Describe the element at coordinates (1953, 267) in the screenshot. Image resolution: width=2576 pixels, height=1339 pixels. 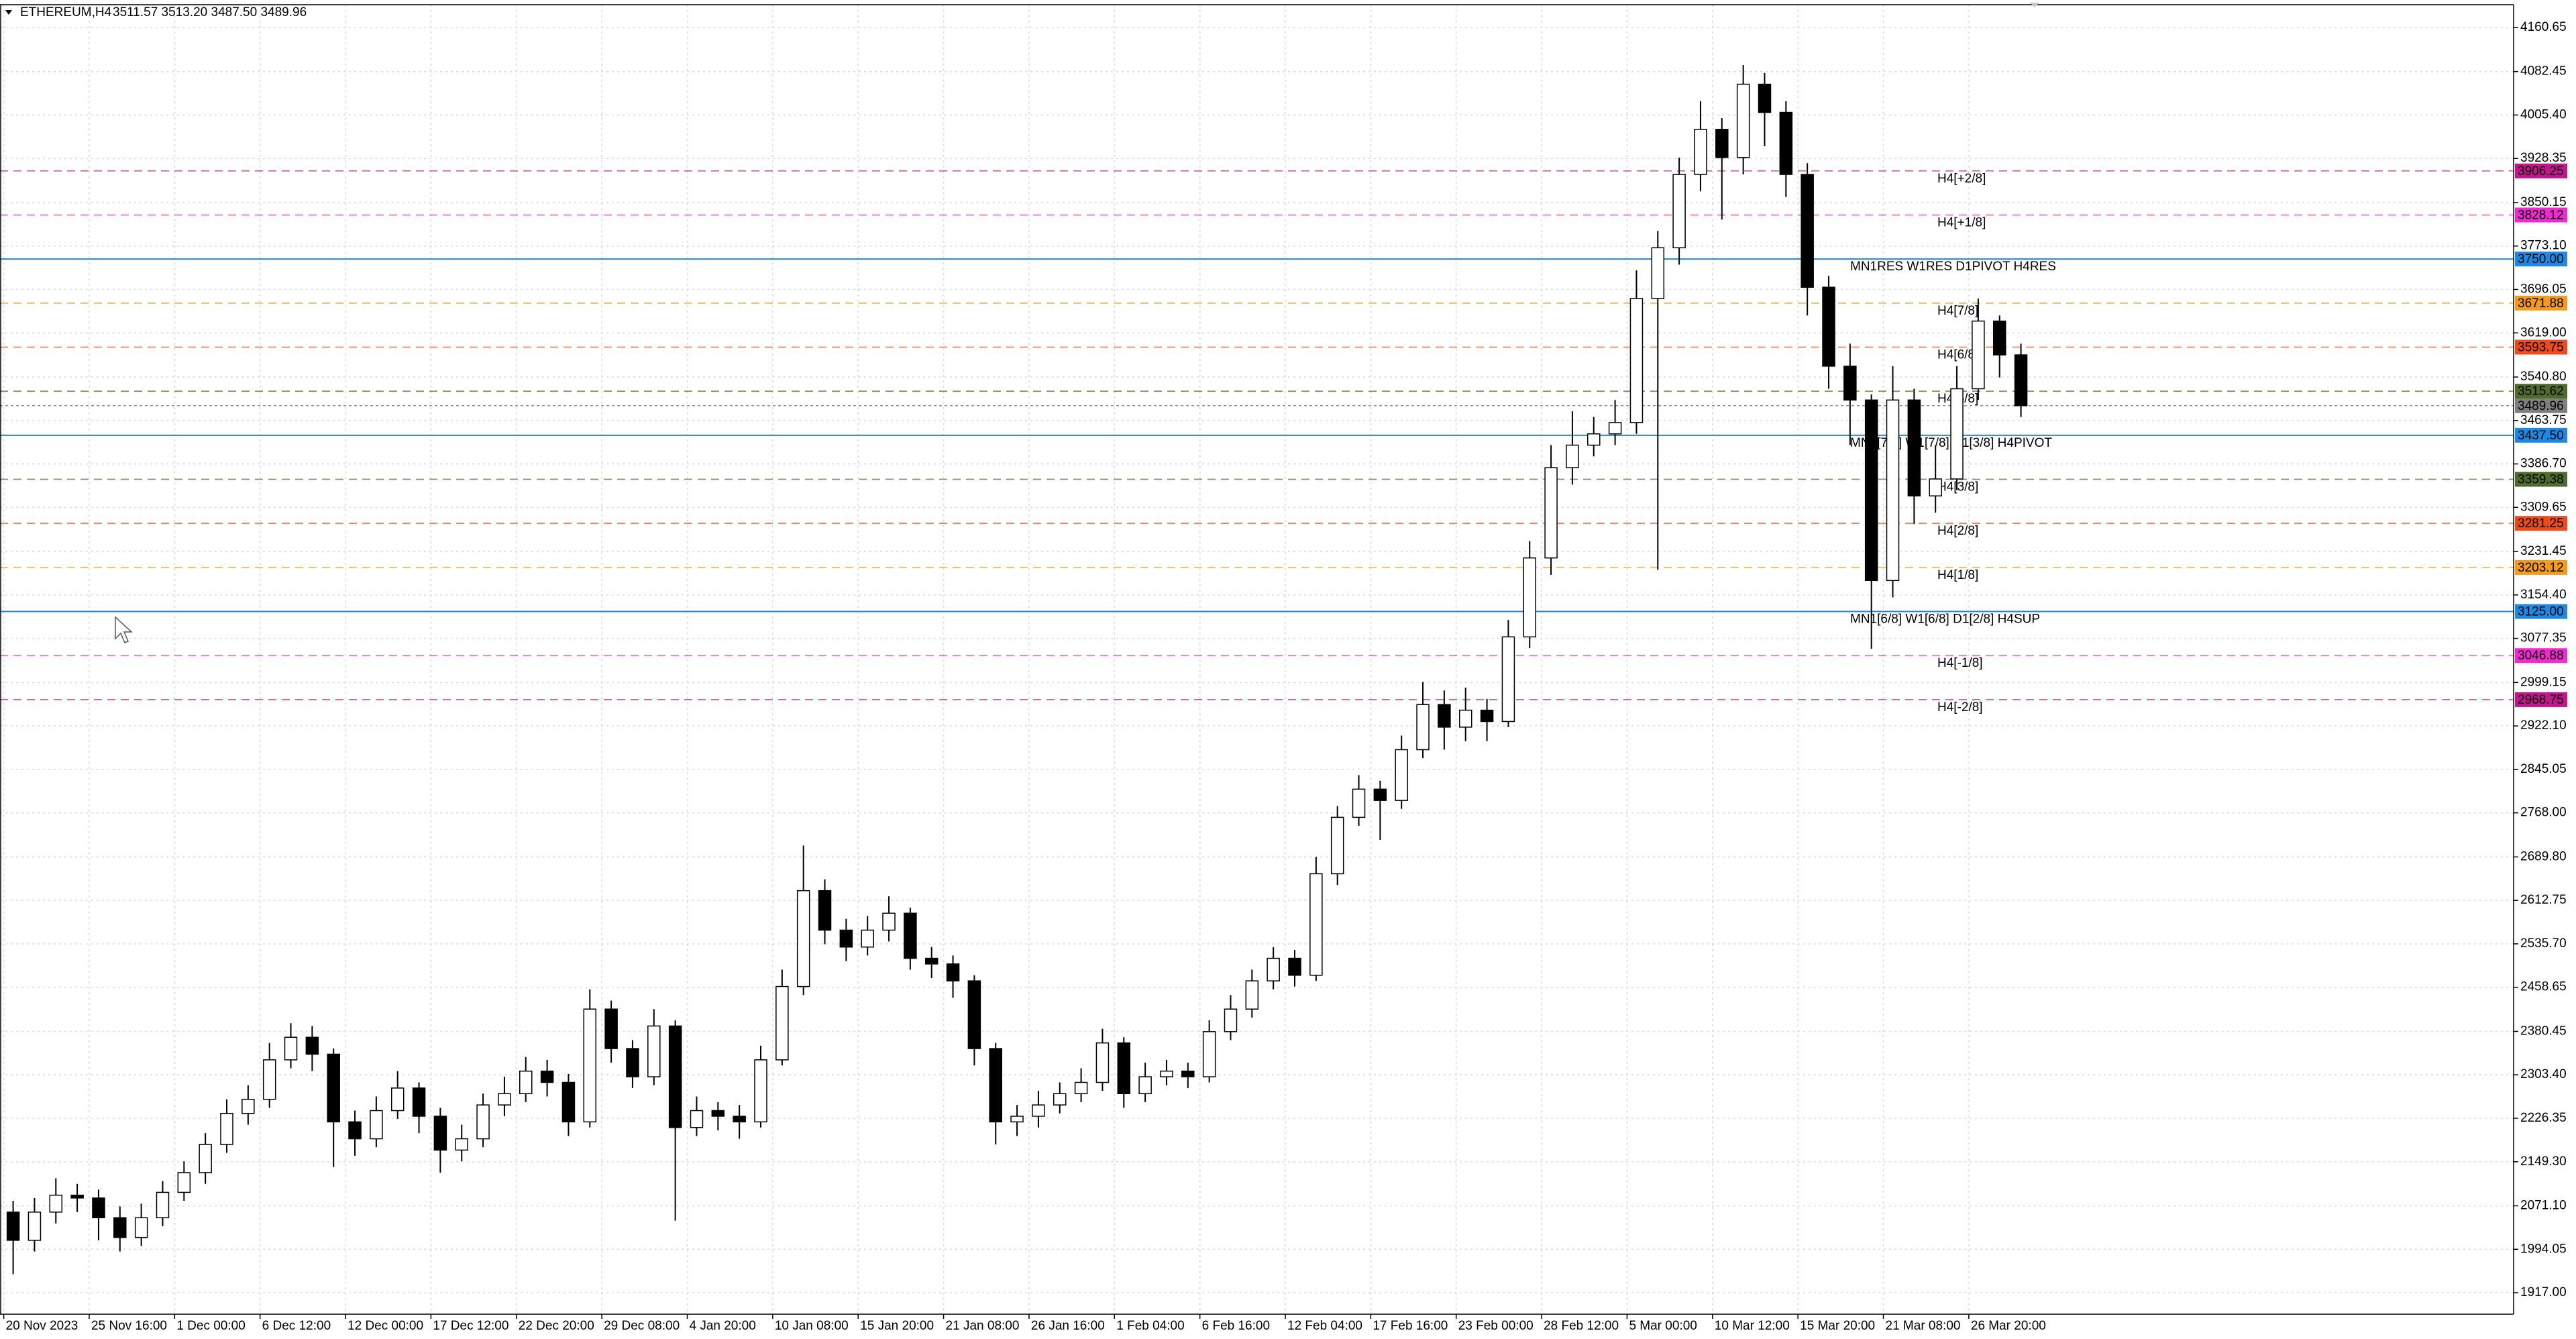
I see `level-label: MN1RES W1RES D1PIVOT H4RES` at that location.